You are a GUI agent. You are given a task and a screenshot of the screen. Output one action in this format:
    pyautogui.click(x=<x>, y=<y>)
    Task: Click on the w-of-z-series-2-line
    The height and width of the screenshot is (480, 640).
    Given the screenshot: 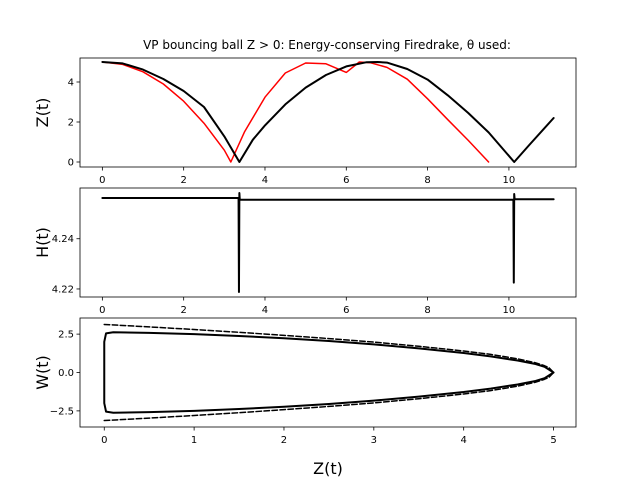 What is the action you would take?
    pyautogui.click(x=329, y=396)
    